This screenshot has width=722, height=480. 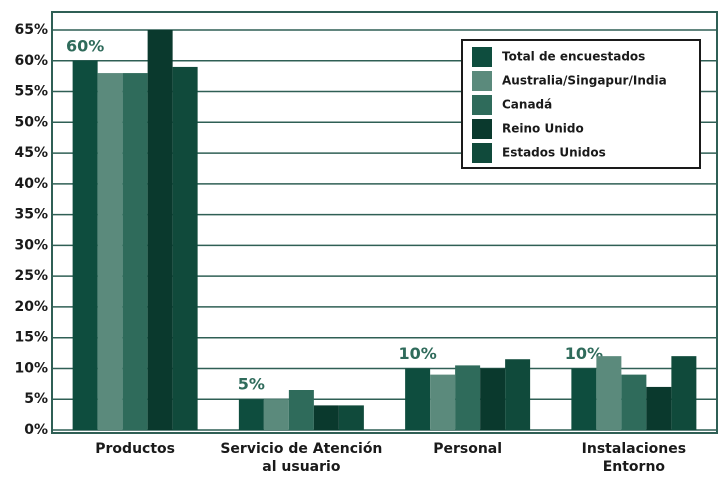 What do you see at coordinates (31, 122) in the screenshot?
I see `y-tick-label: 50%` at bounding box center [31, 122].